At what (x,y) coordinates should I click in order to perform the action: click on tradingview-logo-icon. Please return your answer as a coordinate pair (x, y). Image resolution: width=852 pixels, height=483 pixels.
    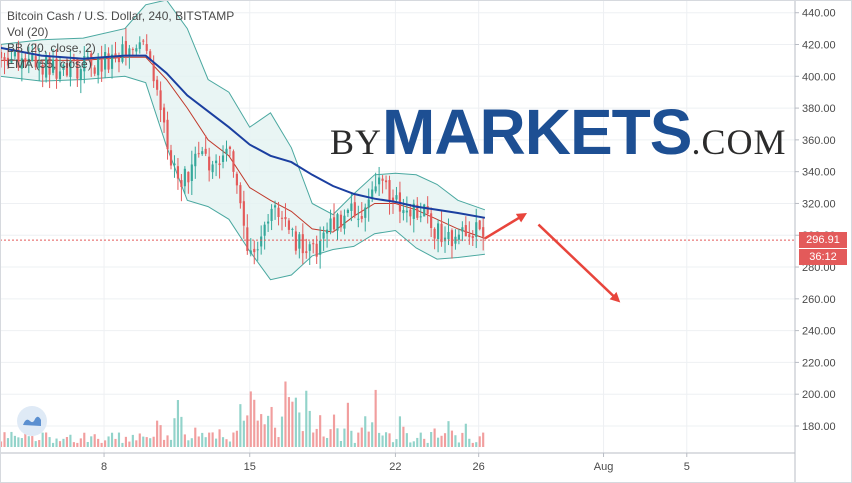
    Looking at the image, I should click on (32, 421).